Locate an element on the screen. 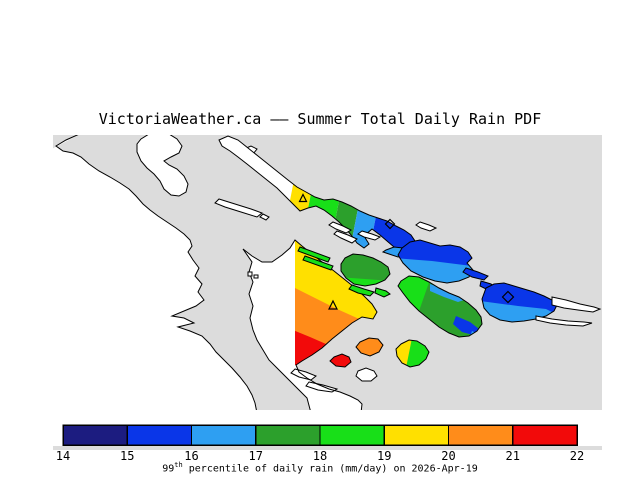  colorbar-tick-label: 14 is located at coordinates (63, 456).